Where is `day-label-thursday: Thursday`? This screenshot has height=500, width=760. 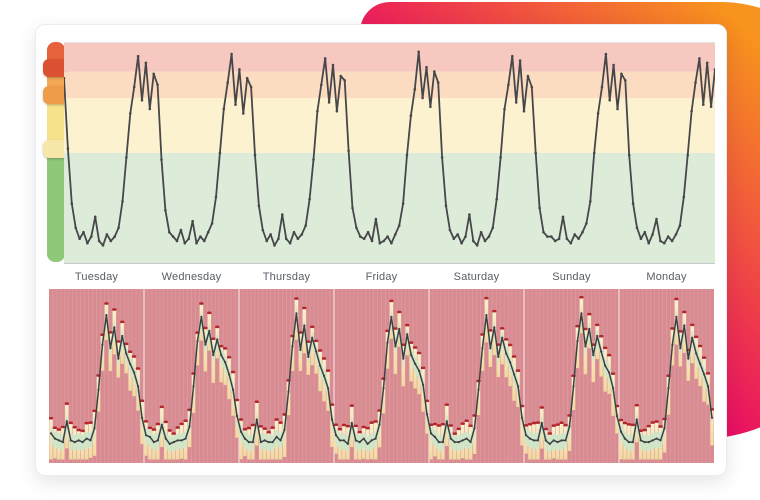
day-label-thursday: Thursday is located at coordinates (286, 277).